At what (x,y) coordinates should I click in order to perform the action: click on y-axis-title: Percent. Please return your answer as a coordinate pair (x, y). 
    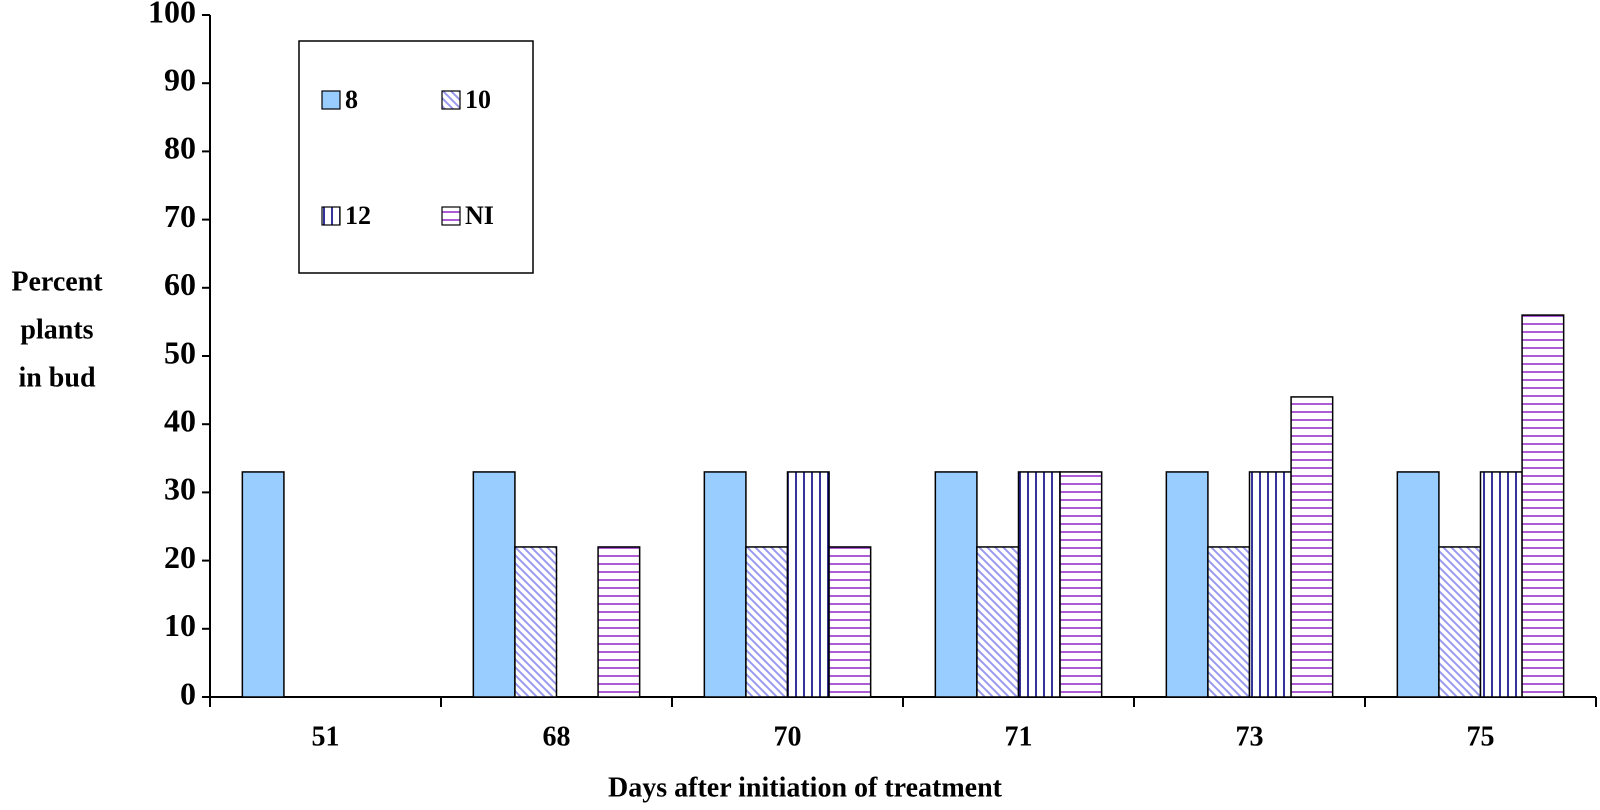
    Looking at the image, I should click on (57, 281).